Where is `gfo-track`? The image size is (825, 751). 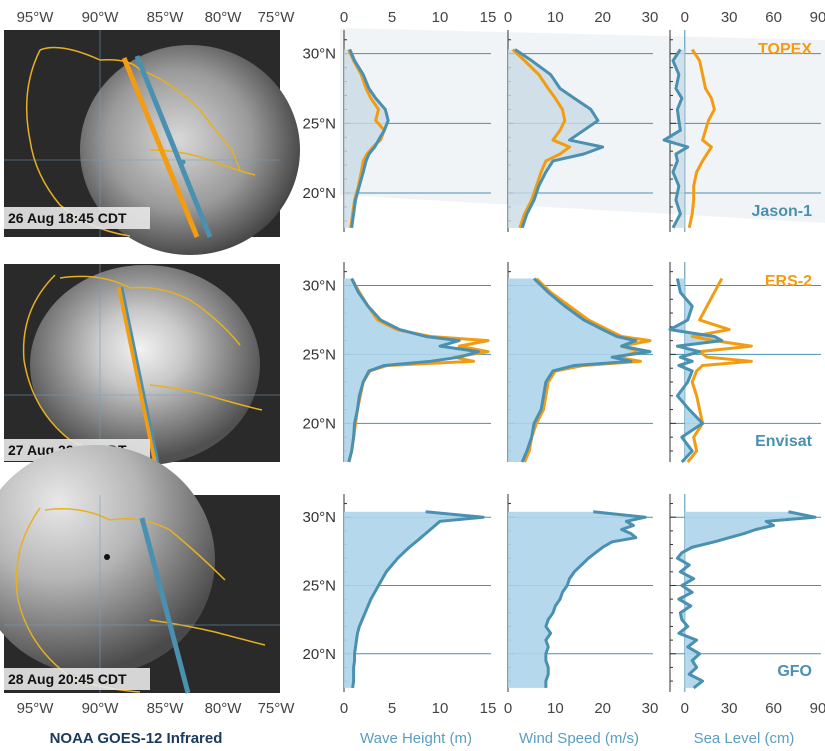 gfo-track is located at coordinates (165, 605).